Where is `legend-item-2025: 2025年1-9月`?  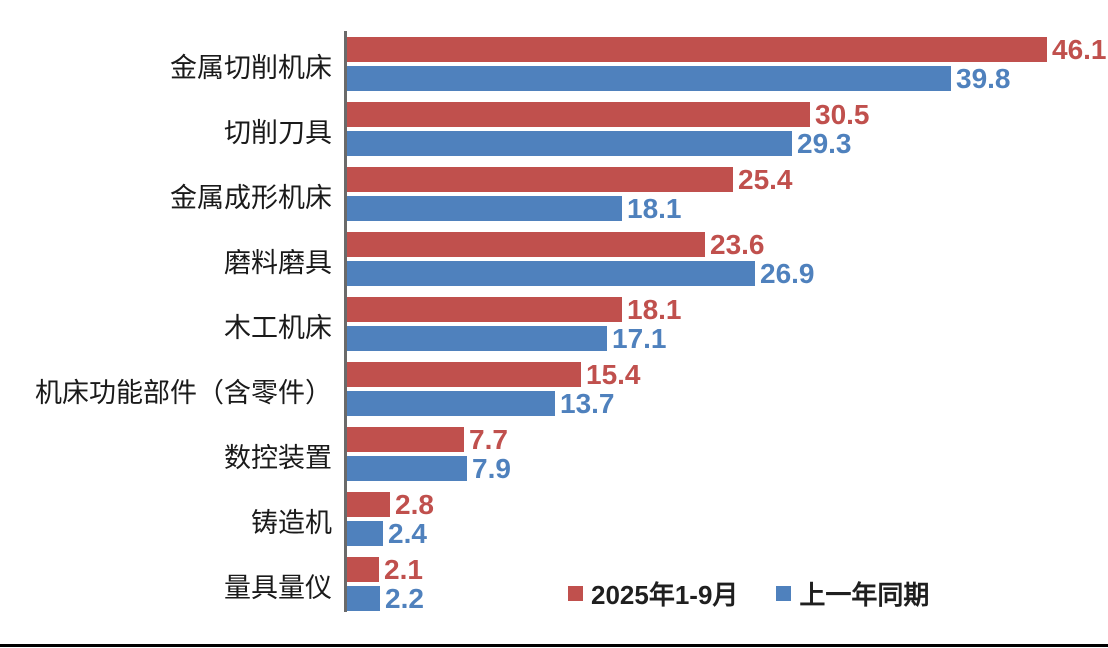 legend-item-2025: 2025年1-9月 is located at coordinates (653, 593).